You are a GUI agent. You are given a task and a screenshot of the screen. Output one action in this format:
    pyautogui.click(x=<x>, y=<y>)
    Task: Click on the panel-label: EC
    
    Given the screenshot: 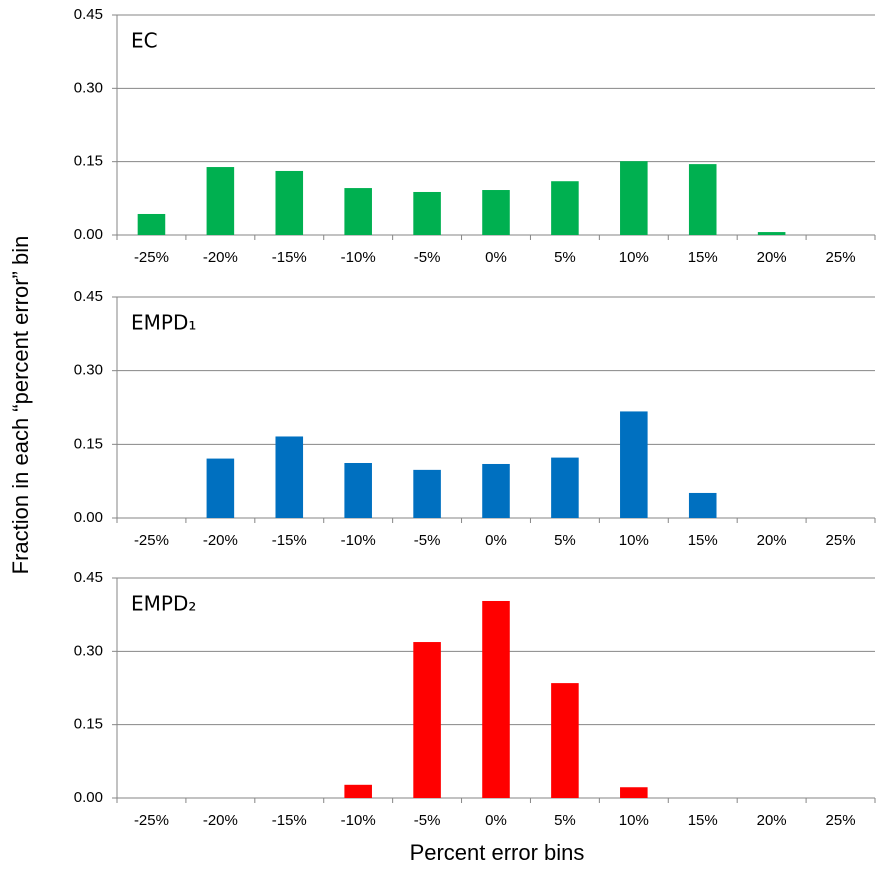 What is the action you would take?
    pyautogui.click(x=144, y=41)
    